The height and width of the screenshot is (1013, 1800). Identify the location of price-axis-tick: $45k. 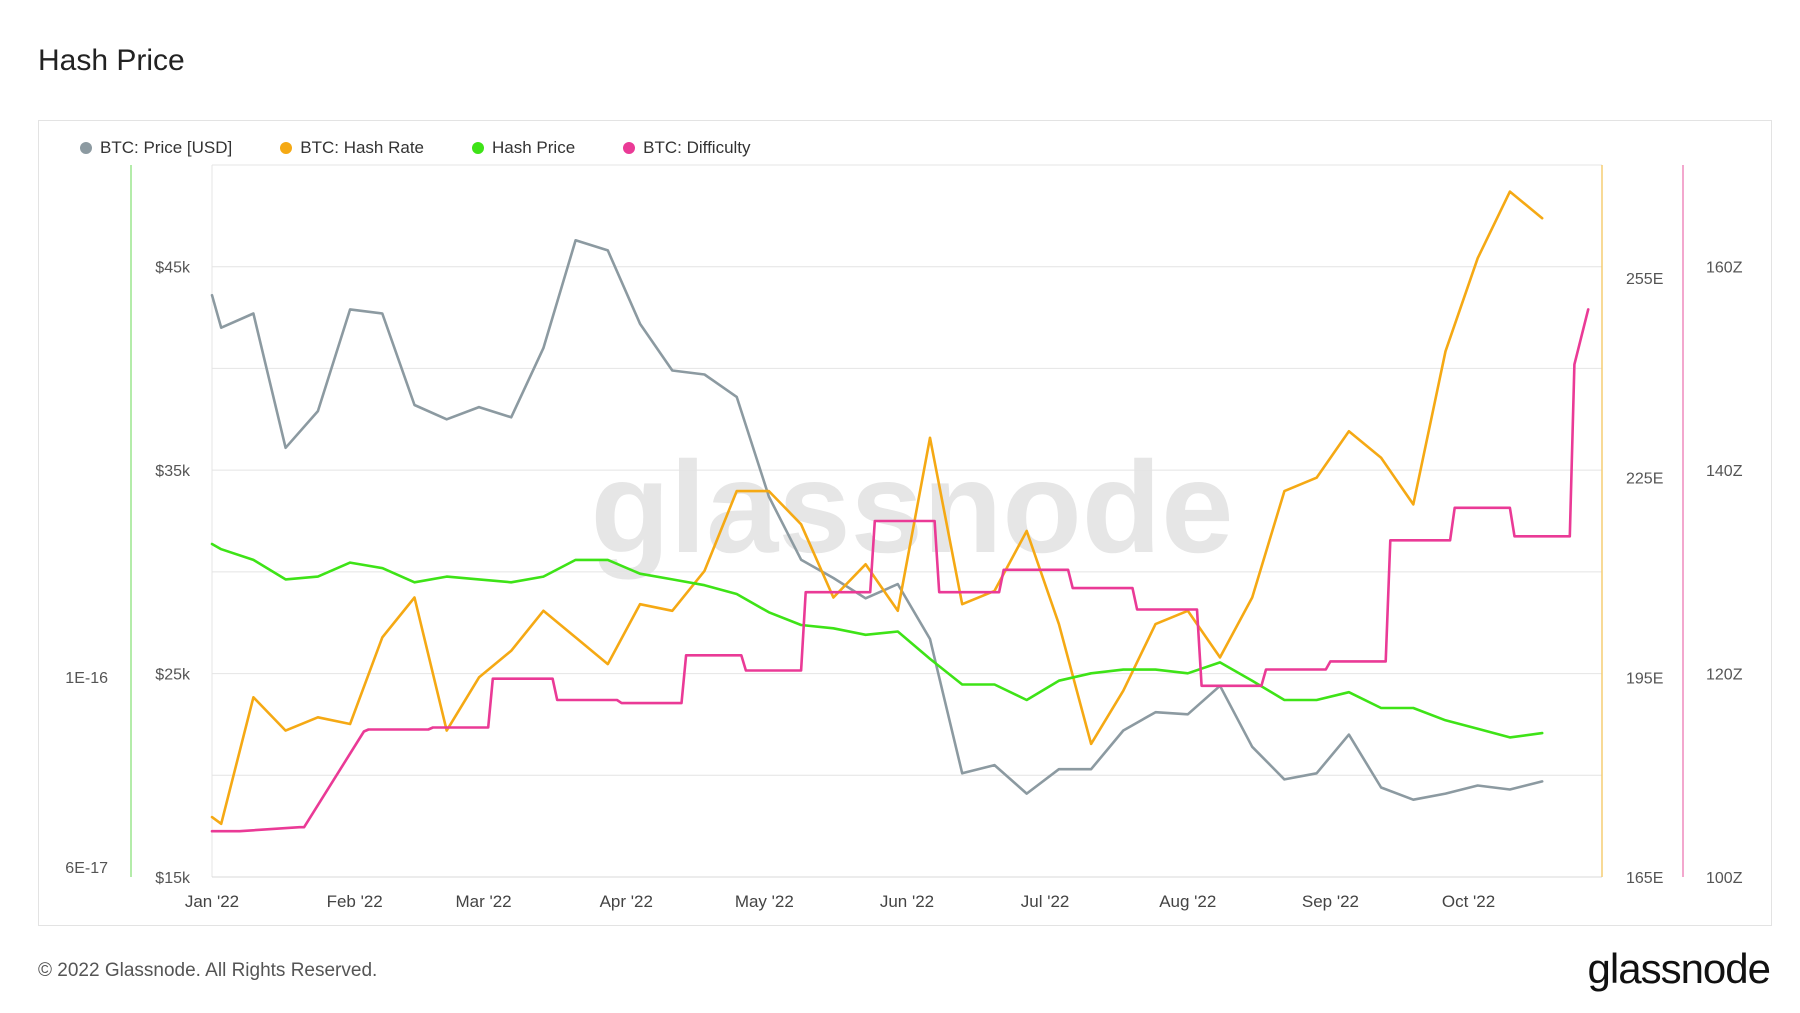
(173, 268).